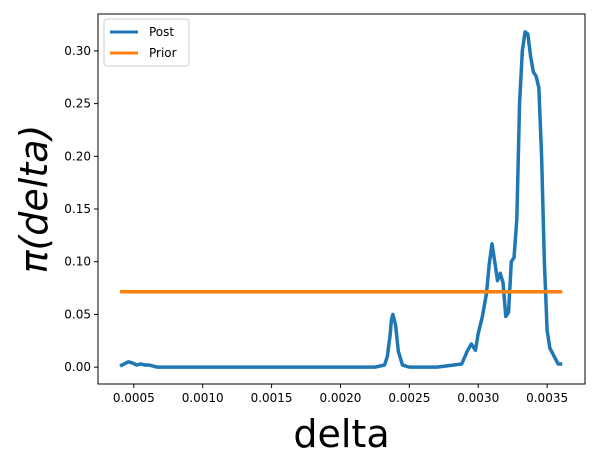 This screenshot has width=607, height=464. I want to click on x-axis-title: delta, so click(341, 434).